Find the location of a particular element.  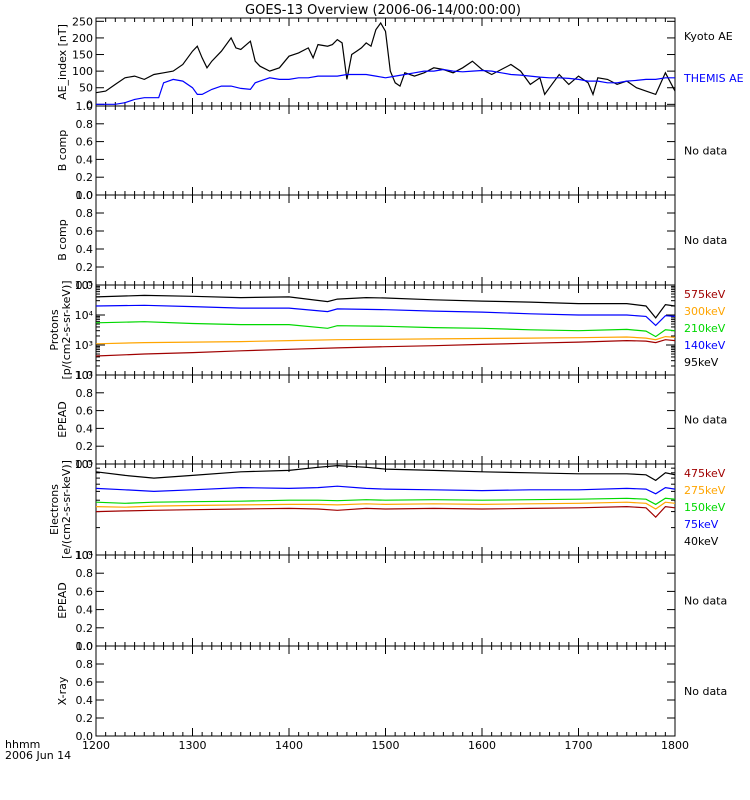

panel-3: 0.0 0.2 0.4 0.6 0.8 1.0 B comp No data is located at coordinates (391, 240).